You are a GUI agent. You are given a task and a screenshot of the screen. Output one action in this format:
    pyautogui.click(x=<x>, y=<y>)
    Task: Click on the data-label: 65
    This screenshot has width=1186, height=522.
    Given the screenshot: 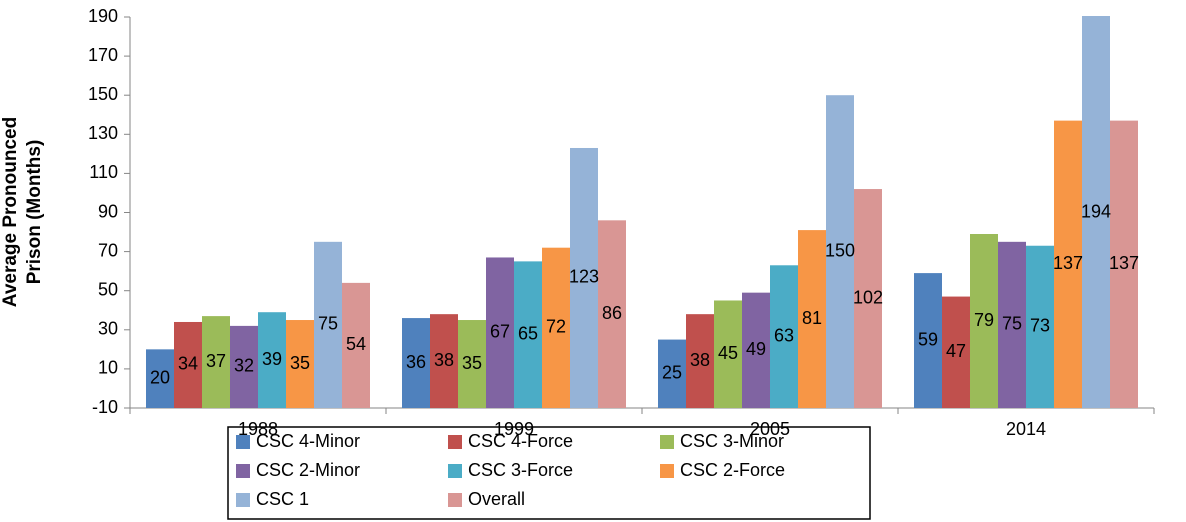 What is the action you would take?
    pyautogui.click(x=528, y=333)
    